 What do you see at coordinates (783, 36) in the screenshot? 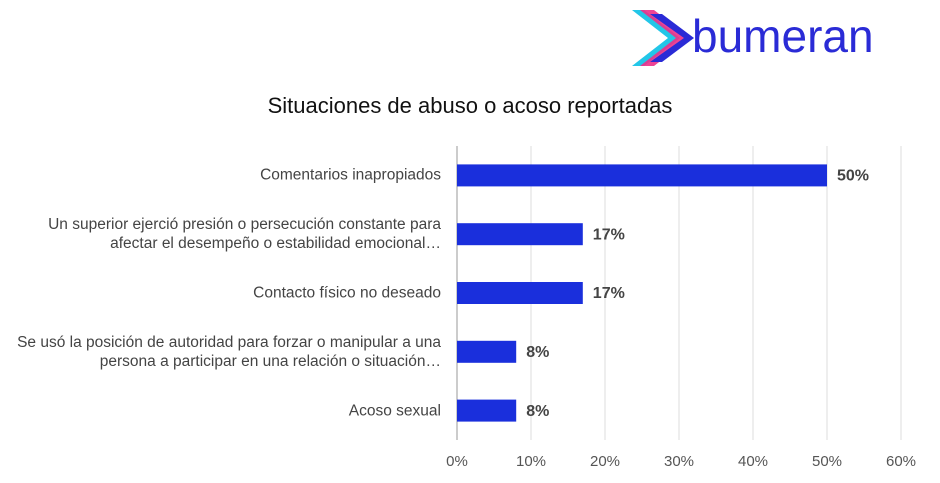
I see `logo-text: bumeran` at bounding box center [783, 36].